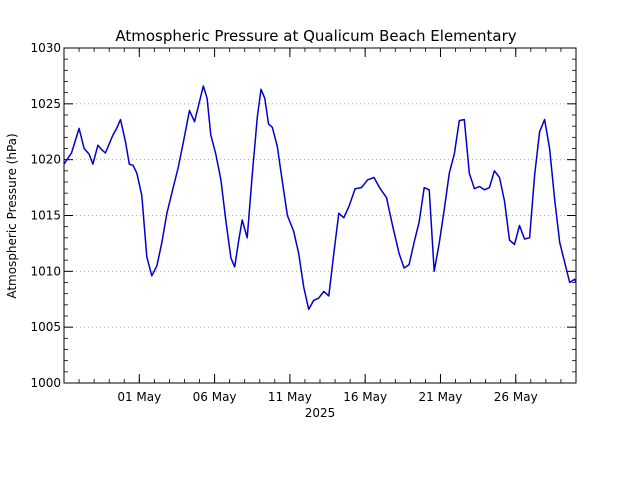 The image size is (640, 480). Describe the element at coordinates (139, 397) in the screenshot. I see `x-tick-label: 01 May` at that location.